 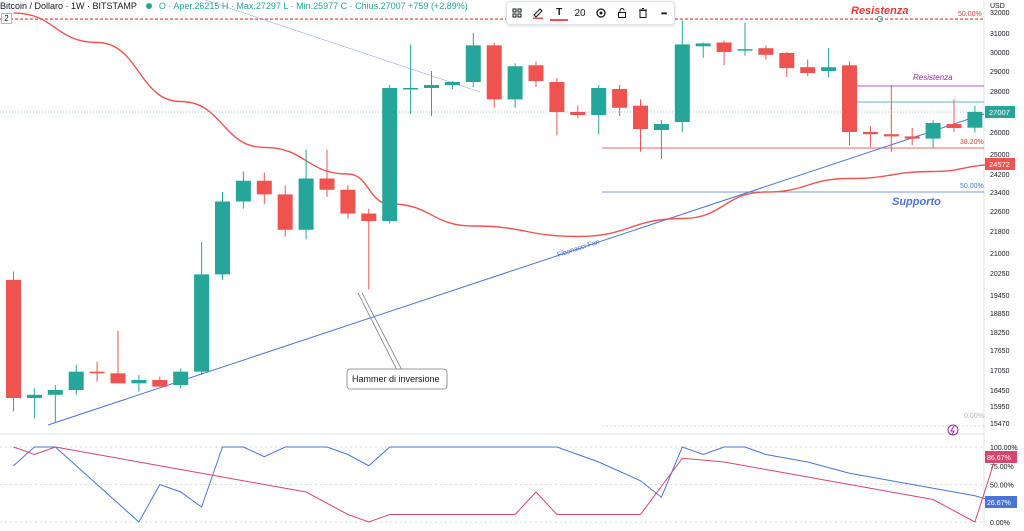 I want to click on y-tick-label: 17650, so click(x=1000, y=351).